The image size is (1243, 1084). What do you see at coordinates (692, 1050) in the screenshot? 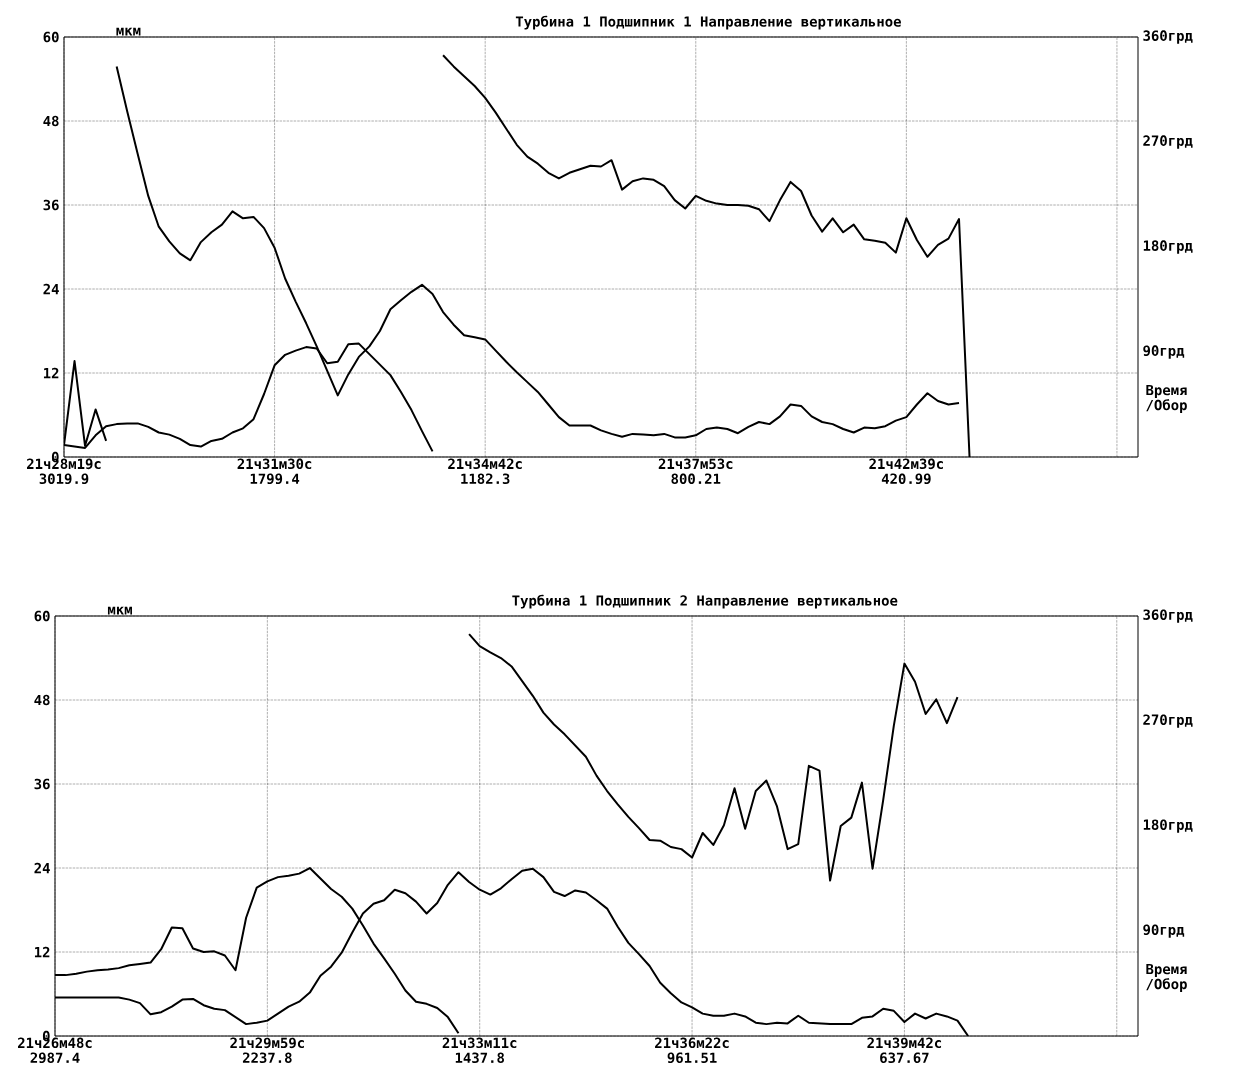
I see `x-tick-label: 21ч36м22с 961.51` at bounding box center [692, 1050].